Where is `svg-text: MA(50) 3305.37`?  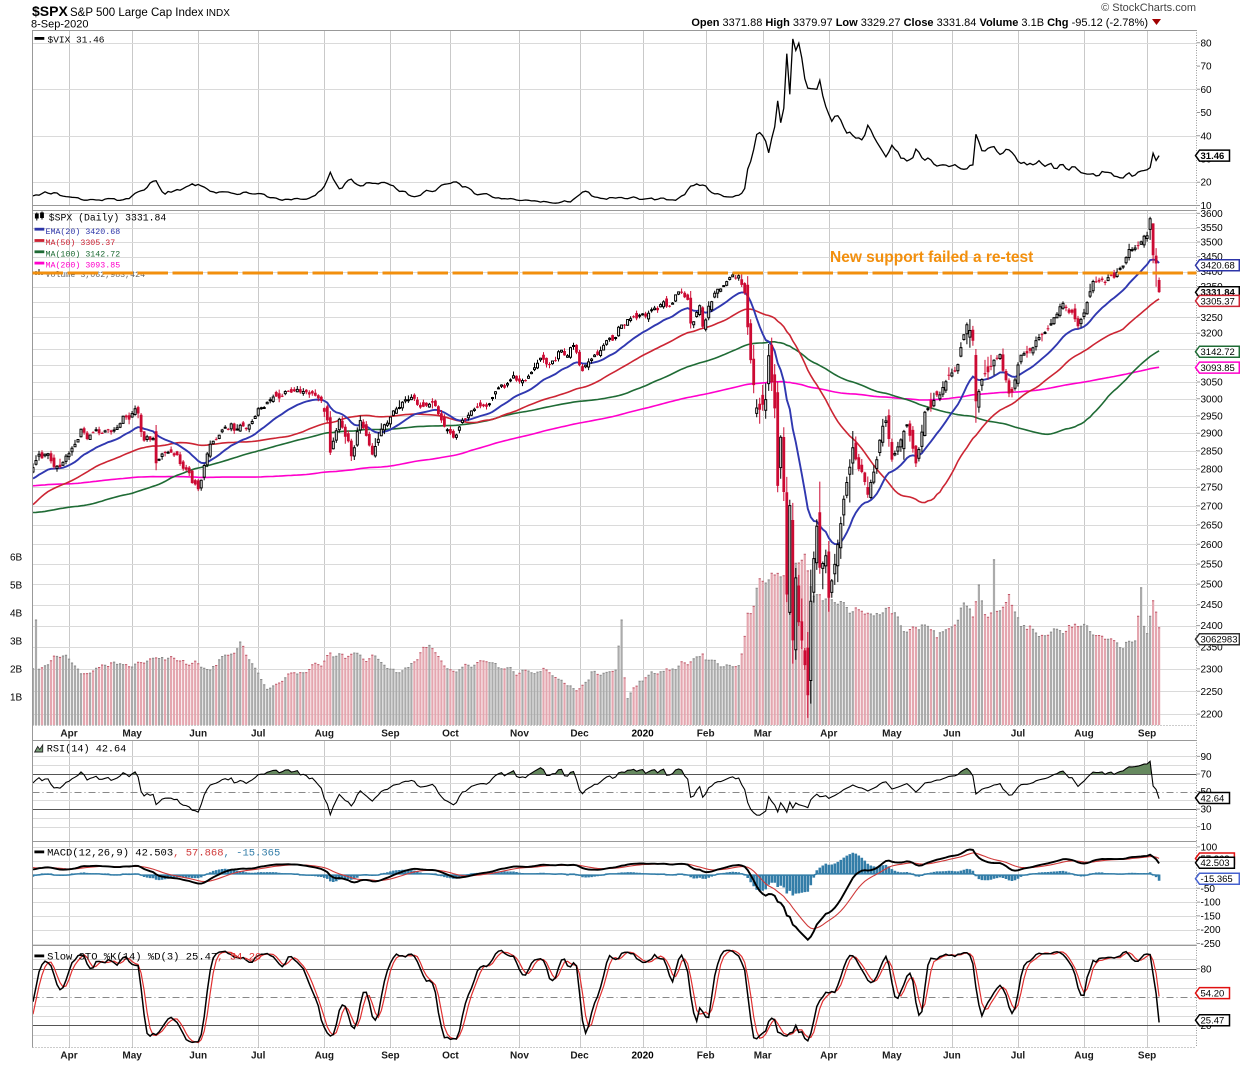
svg-text: MA(50) 3305.37 is located at coordinates (81, 243).